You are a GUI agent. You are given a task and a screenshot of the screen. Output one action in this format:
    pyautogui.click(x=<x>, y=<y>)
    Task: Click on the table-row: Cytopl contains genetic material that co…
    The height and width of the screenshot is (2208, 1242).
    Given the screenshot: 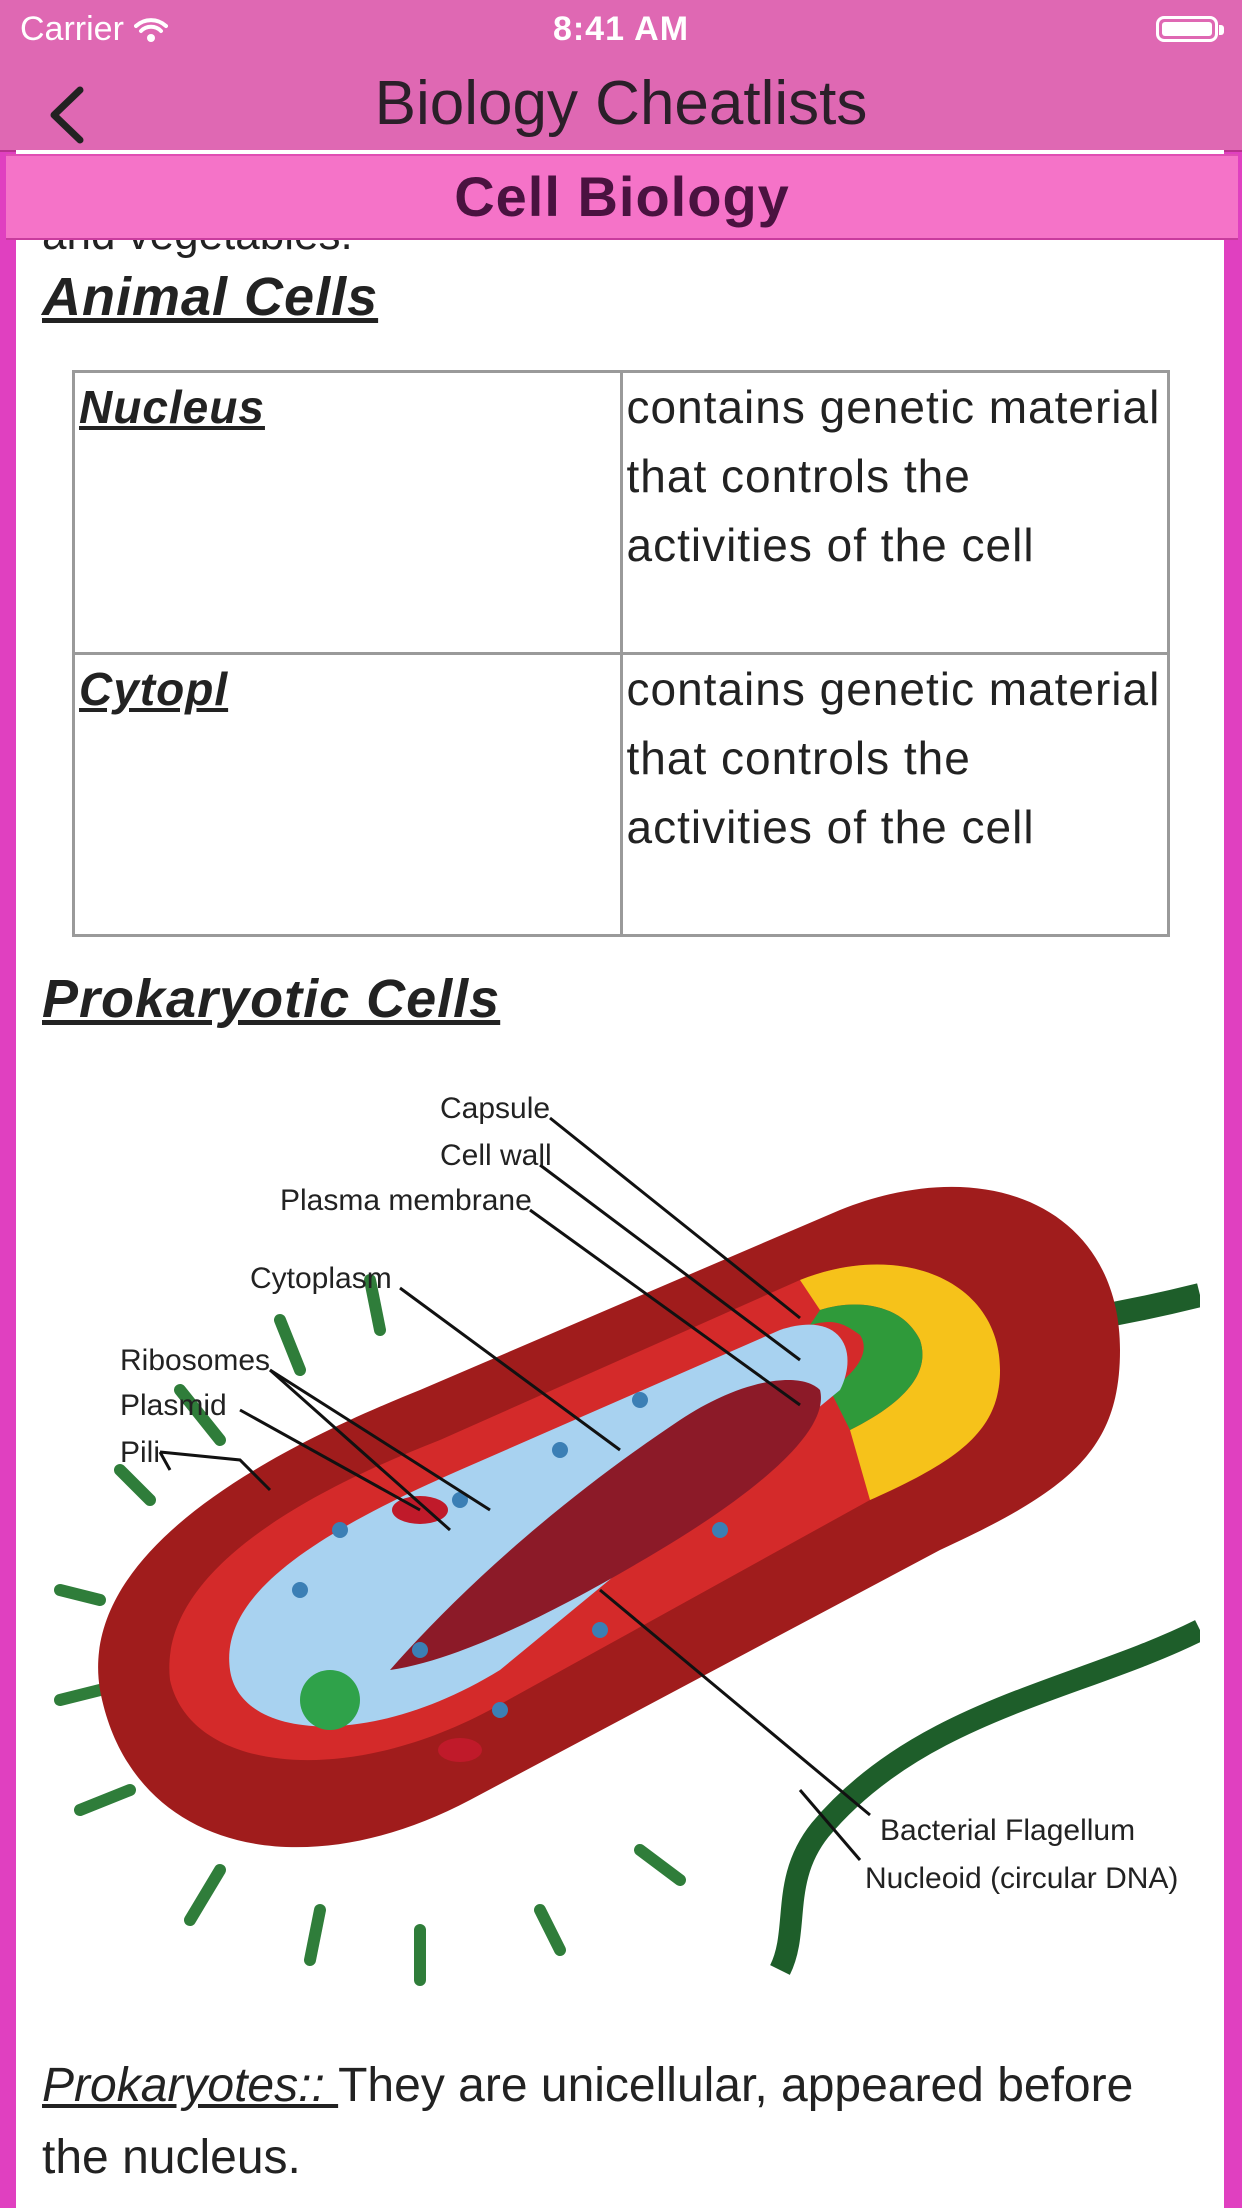 What is the action you would take?
    pyautogui.click(x=621, y=795)
    